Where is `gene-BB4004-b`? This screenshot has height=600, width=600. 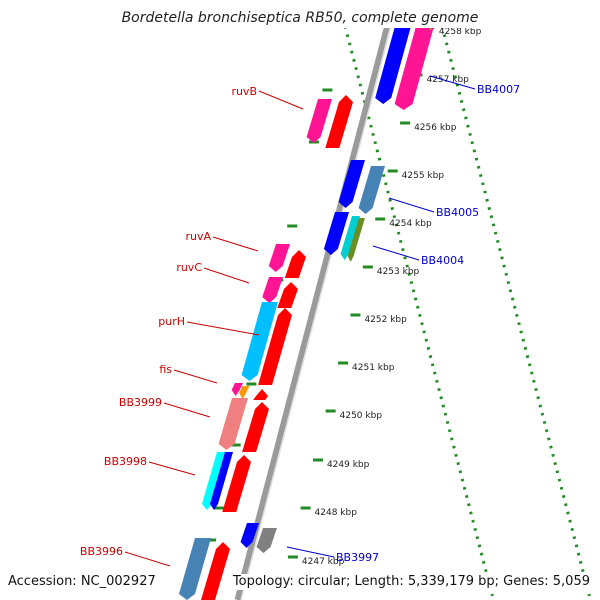
gene-BB4004-b is located at coordinates (350, 238).